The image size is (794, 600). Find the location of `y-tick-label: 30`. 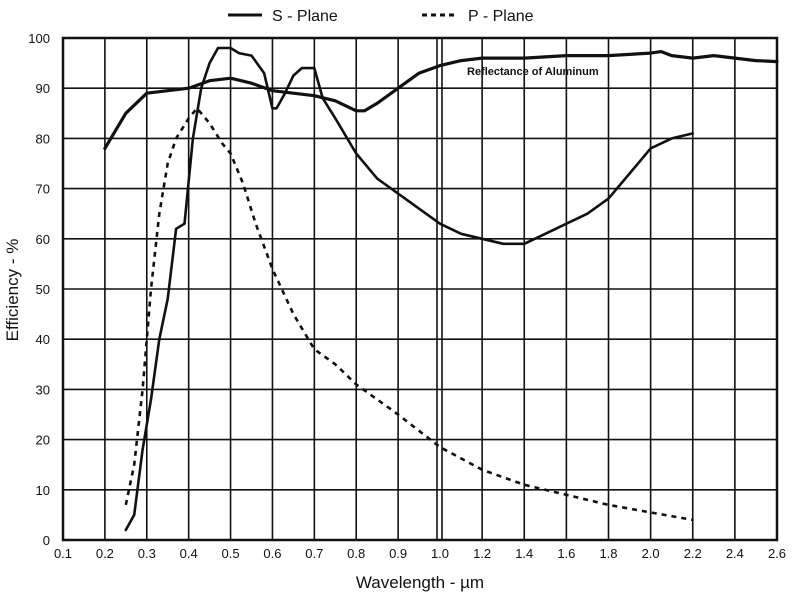

y-tick-label: 30 is located at coordinates (43, 389).